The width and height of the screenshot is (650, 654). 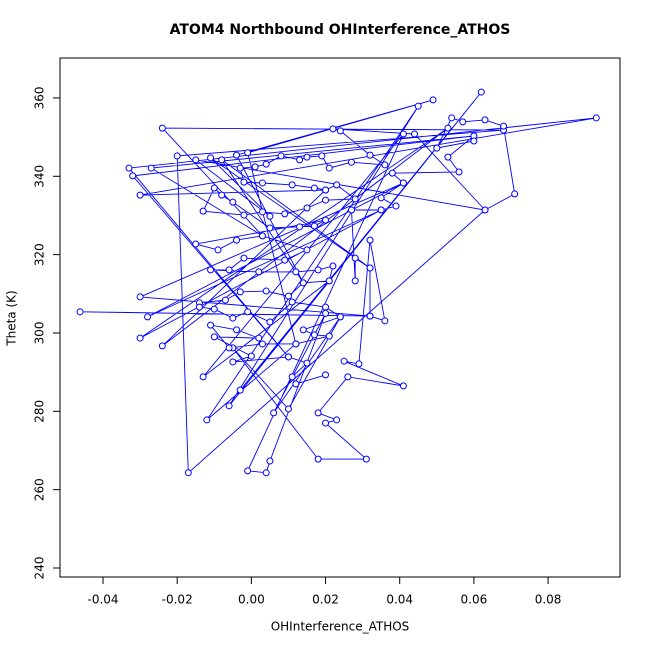 I want to click on x-tick-label: -0.04, so click(x=102, y=600).